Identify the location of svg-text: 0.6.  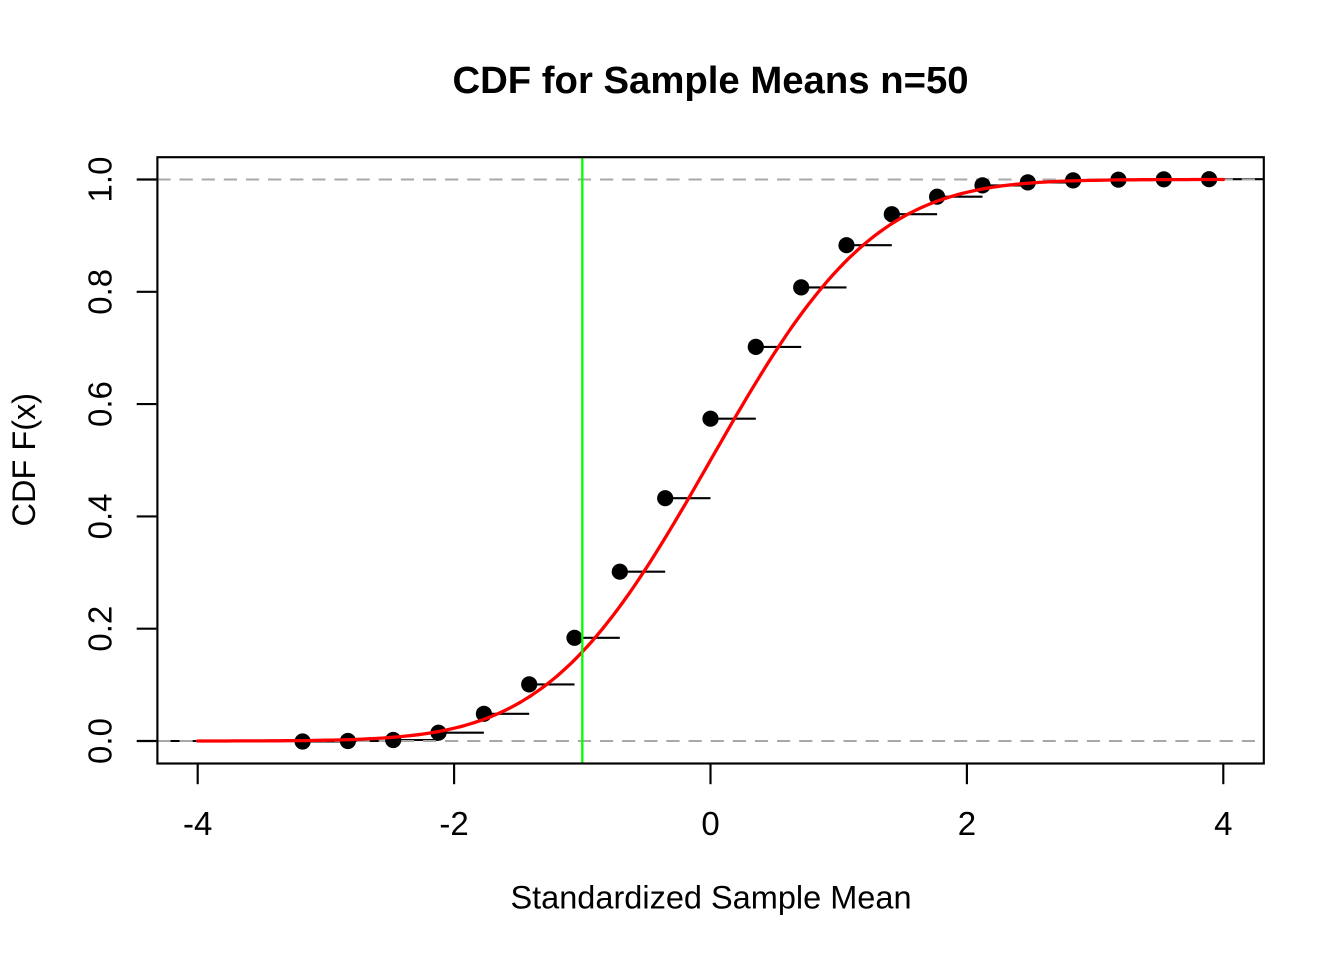
(100, 404).